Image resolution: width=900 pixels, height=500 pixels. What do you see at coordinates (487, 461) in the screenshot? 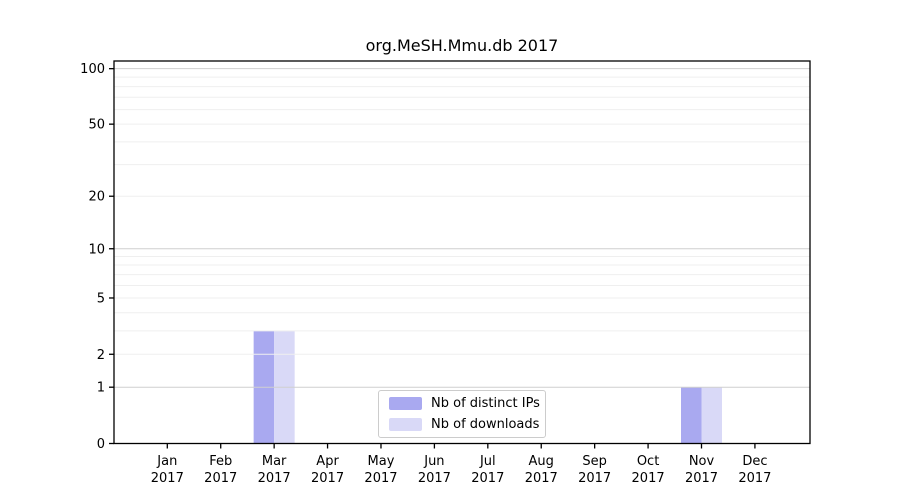
I see `x-tick-label-month: Jul` at bounding box center [487, 461].